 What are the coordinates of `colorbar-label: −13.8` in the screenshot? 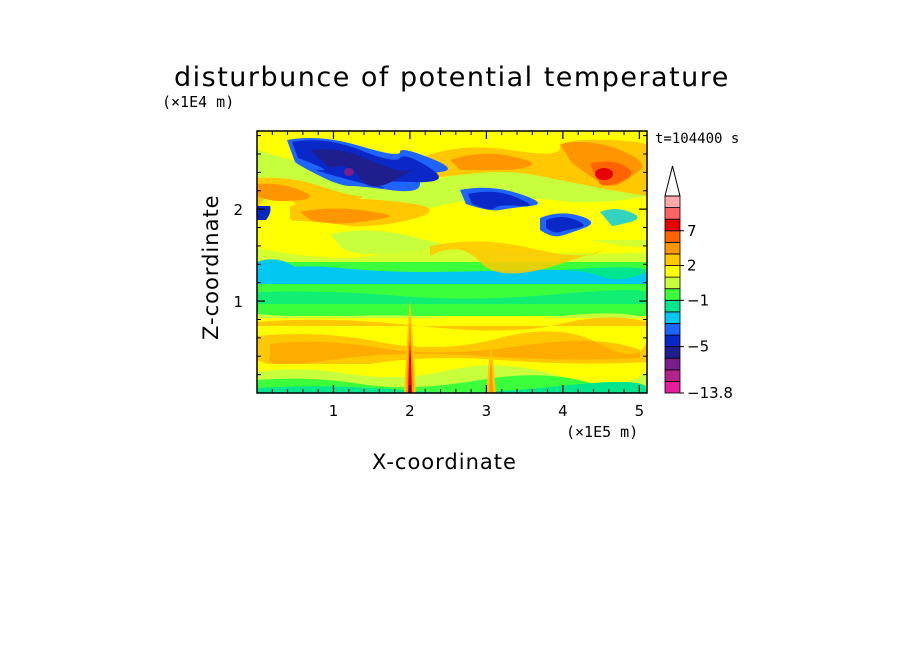 It's located at (710, 393).